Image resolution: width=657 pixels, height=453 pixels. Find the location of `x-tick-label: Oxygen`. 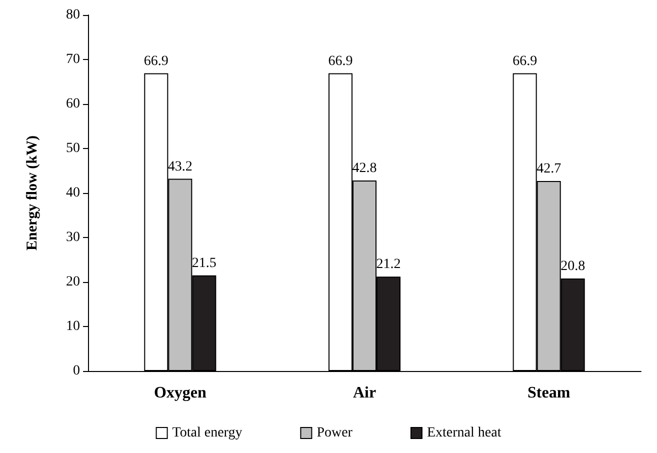

x-tick-label: Oxygen is located at coordinates (180, 393).